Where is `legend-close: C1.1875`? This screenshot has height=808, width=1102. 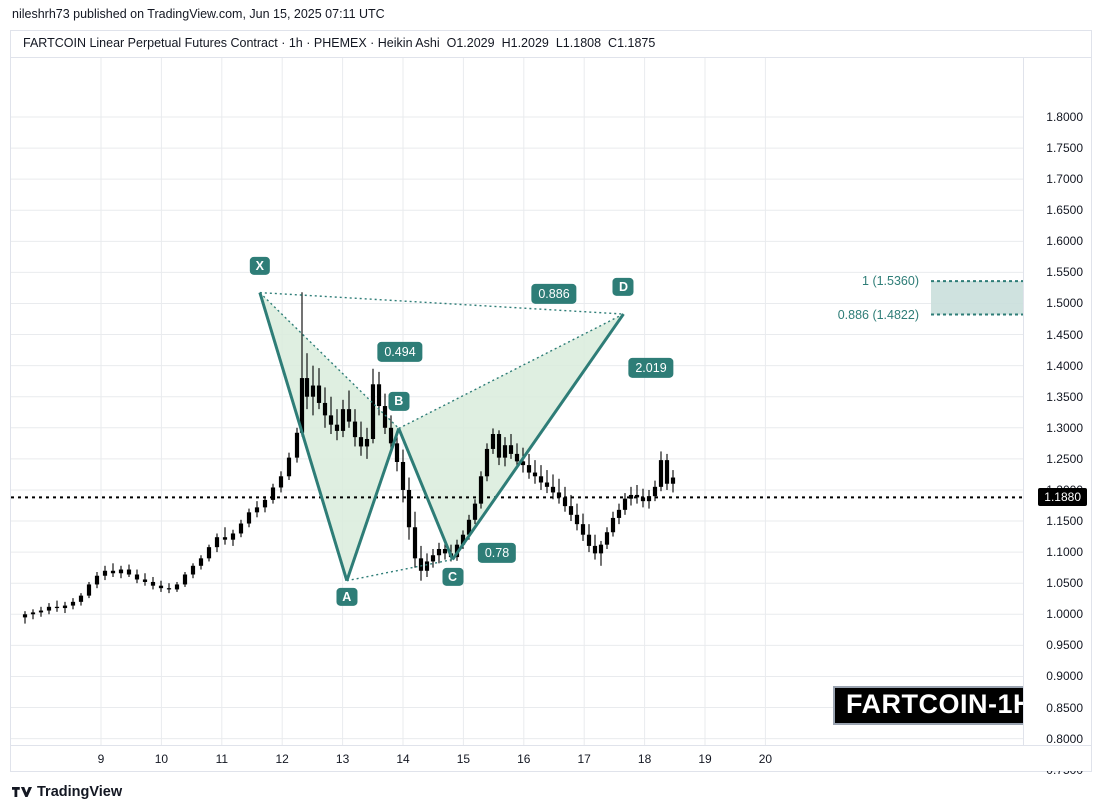 legend-close: C1.1875 is located at coordinates (632, 43).